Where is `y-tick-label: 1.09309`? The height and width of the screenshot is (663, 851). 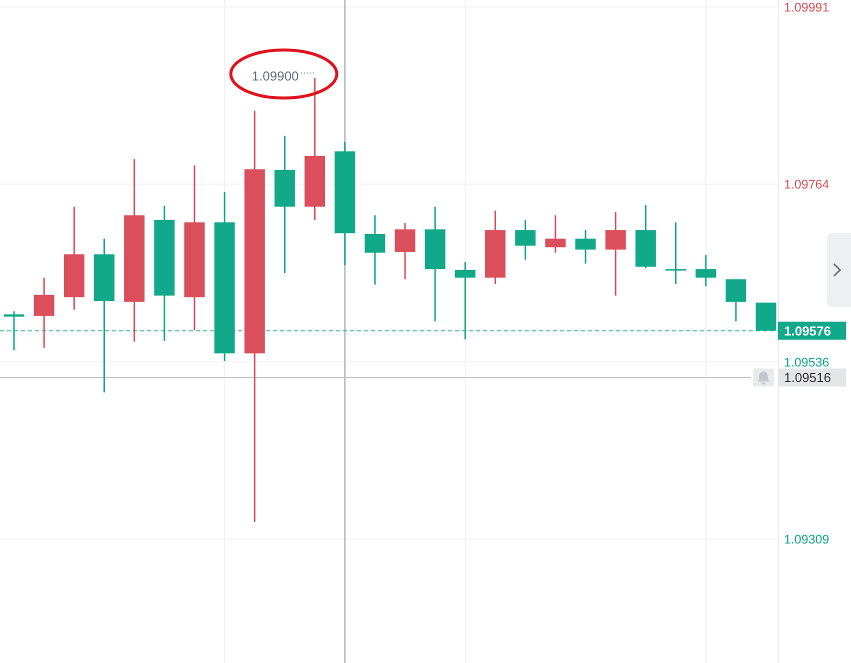
y-tick-label: 1.09309 is located at coordinates (807, 539).